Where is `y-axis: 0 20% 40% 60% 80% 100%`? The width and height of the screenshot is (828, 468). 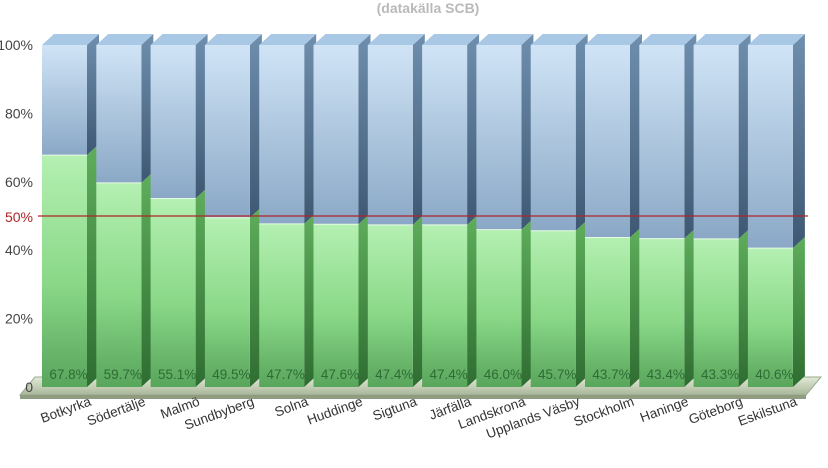 y-axis: 0 20% 40% 60% 80% 100% is located at coordinates (16, 216).